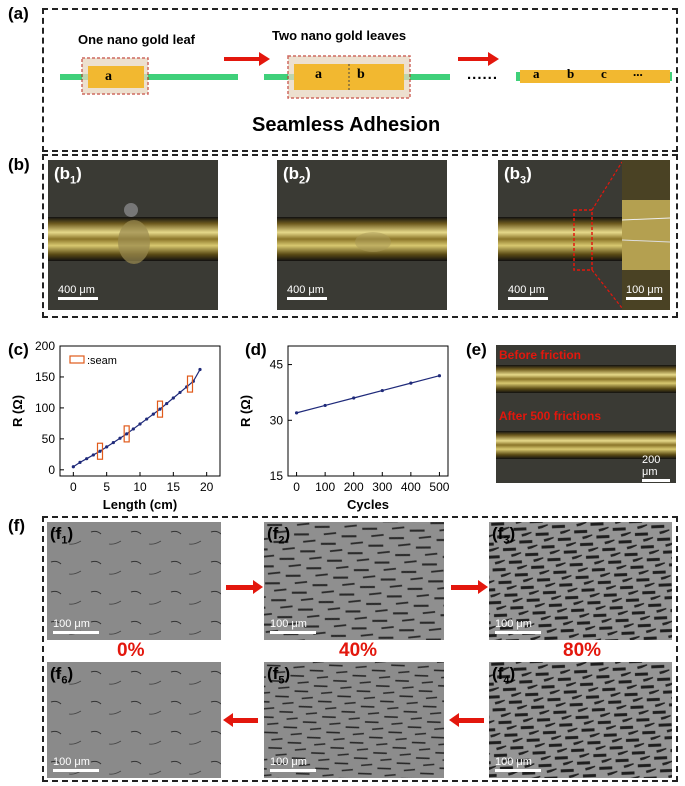 This screenshot has width=685, height=786. Describe the element at coordinates (504, 675) in the screenshot. I see `f4-label: (f4)` at that location.